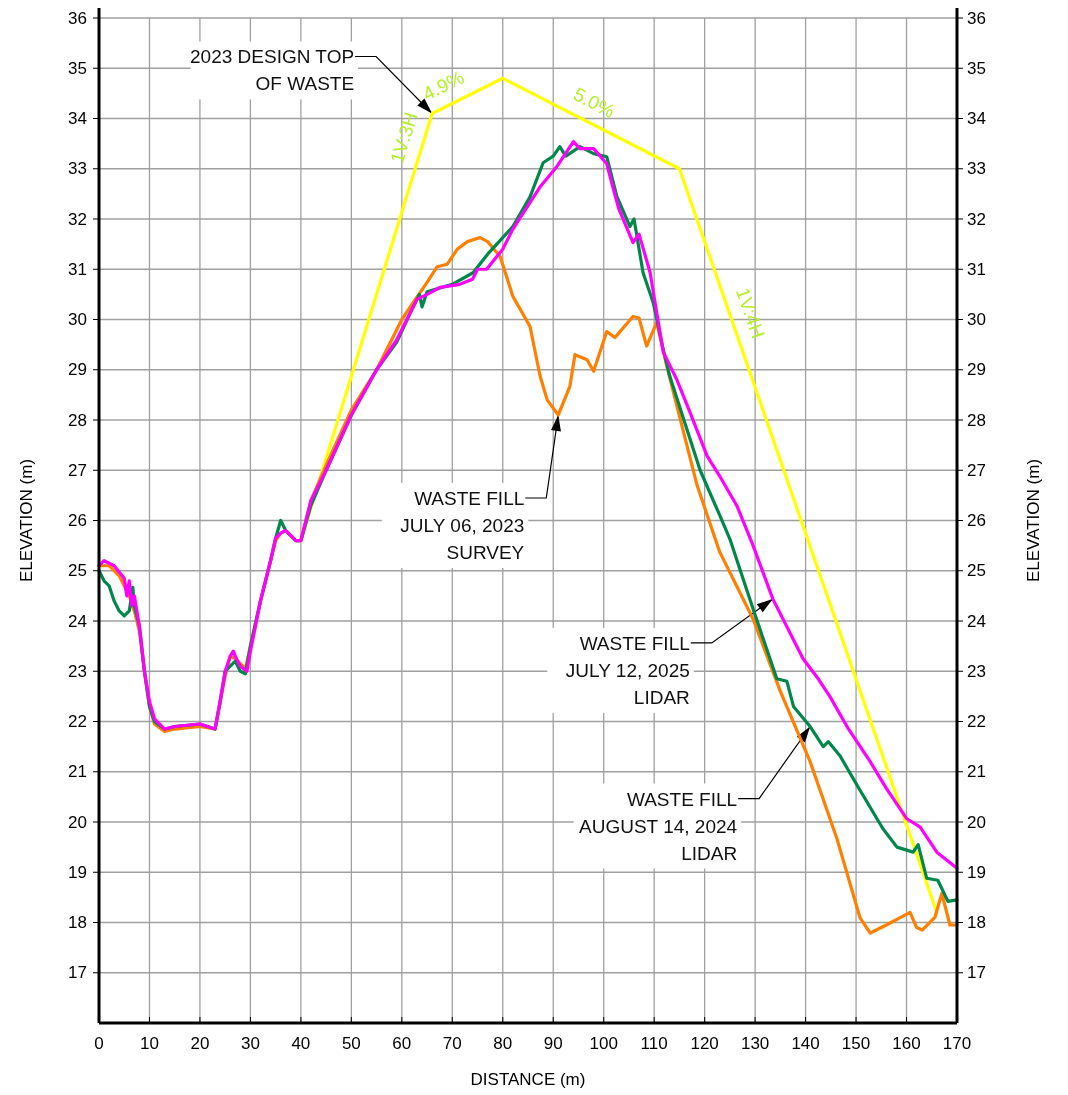  I want to click on y-tick-label: 25, so click(77, 571).